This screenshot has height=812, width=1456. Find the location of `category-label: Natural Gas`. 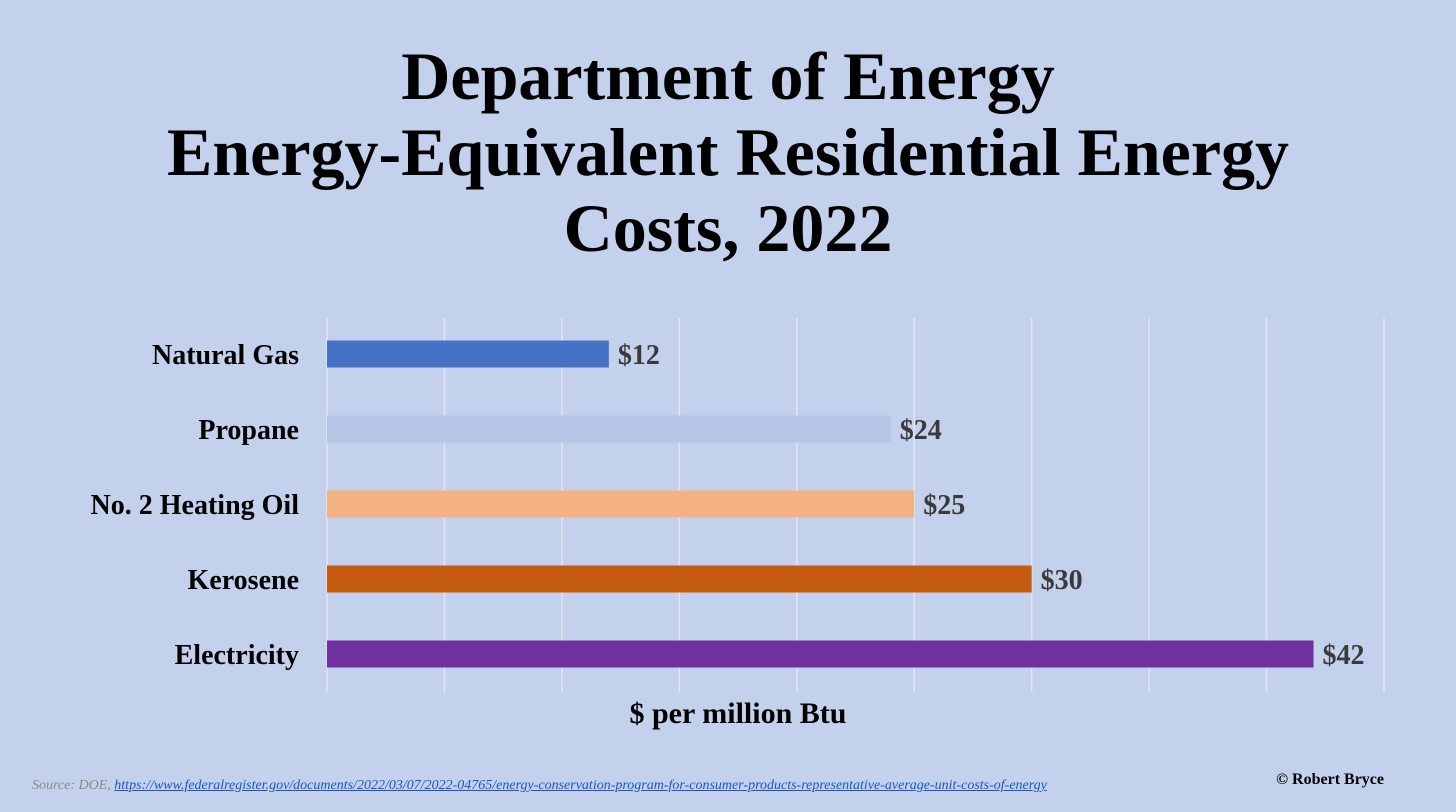

category-label: Natural Gas is located at coordinates (225, 355).